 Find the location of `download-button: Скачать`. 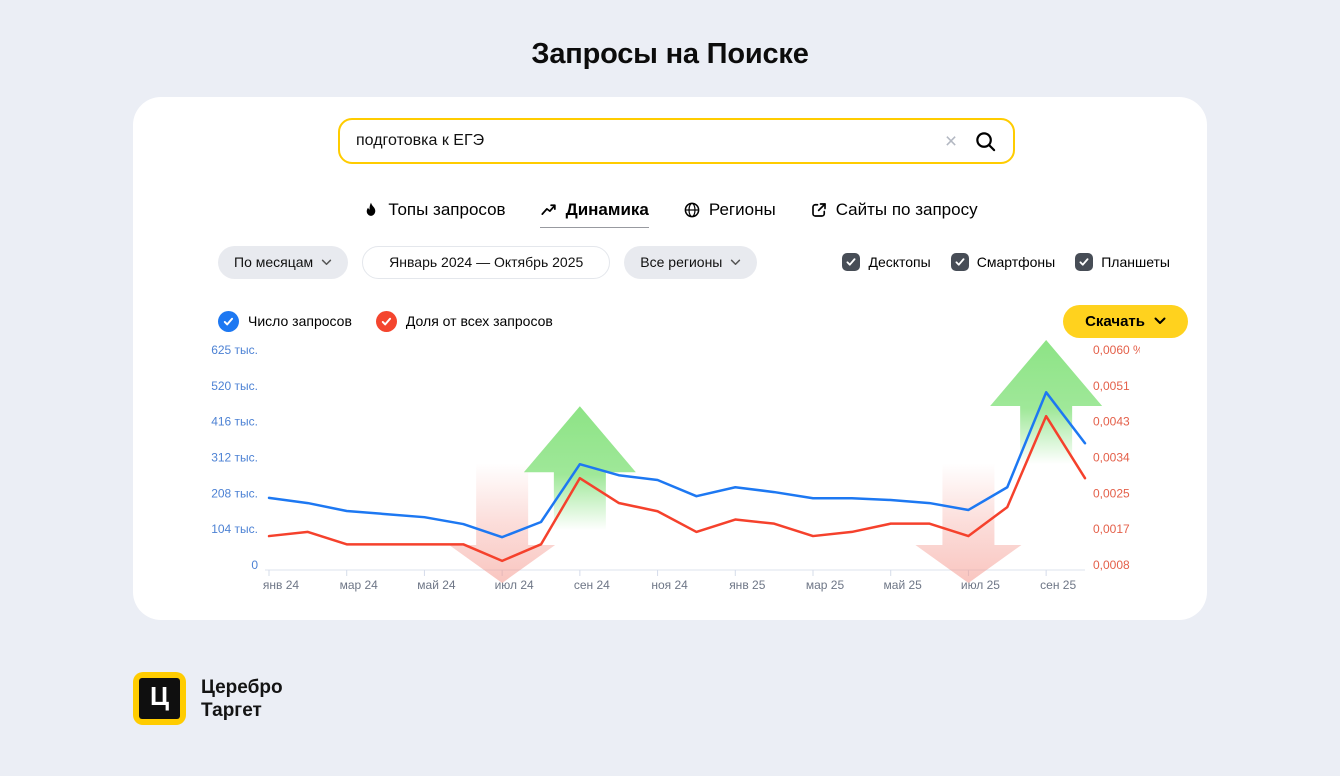

download-button: Скачать is located at coordinates (1125, 321).